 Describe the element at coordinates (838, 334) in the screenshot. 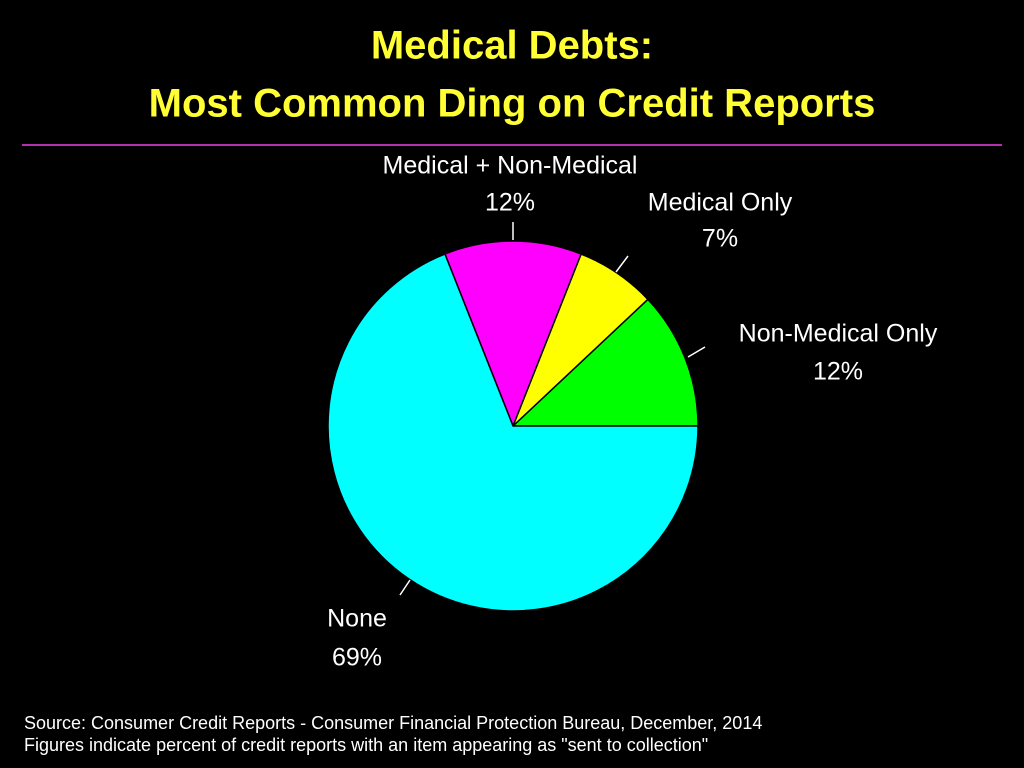

I see `category-label: Non-Medical Only` at that location.